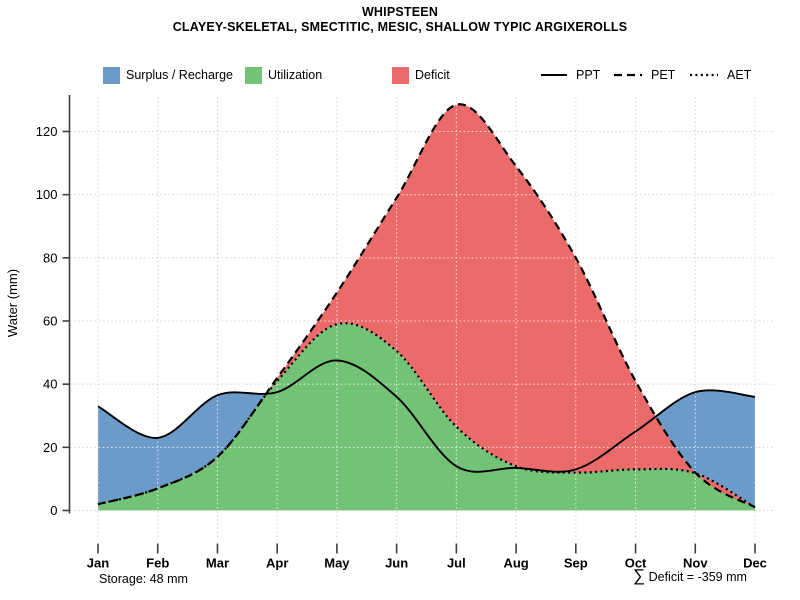 This screenshot has width=800, height=600. What do you see at coordinates (157, 563) in the screenshot?
I see `month-label: Feb` at bounding box center [157, 563].